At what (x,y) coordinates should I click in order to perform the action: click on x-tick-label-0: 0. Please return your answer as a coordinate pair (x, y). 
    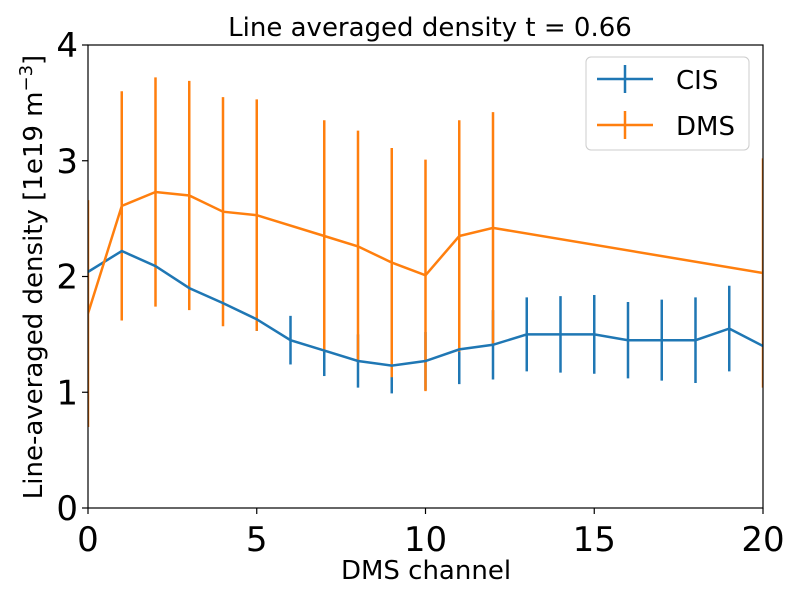
    Looking at the image, I should click on (88, 540).